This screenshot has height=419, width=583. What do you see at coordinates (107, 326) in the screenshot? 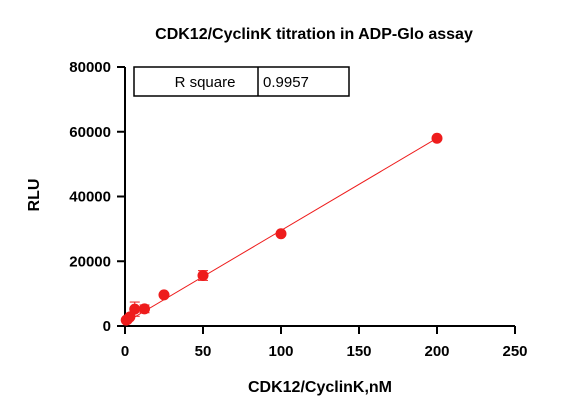
I see `y-tick-label: 0` at bounding box center [107, 326].